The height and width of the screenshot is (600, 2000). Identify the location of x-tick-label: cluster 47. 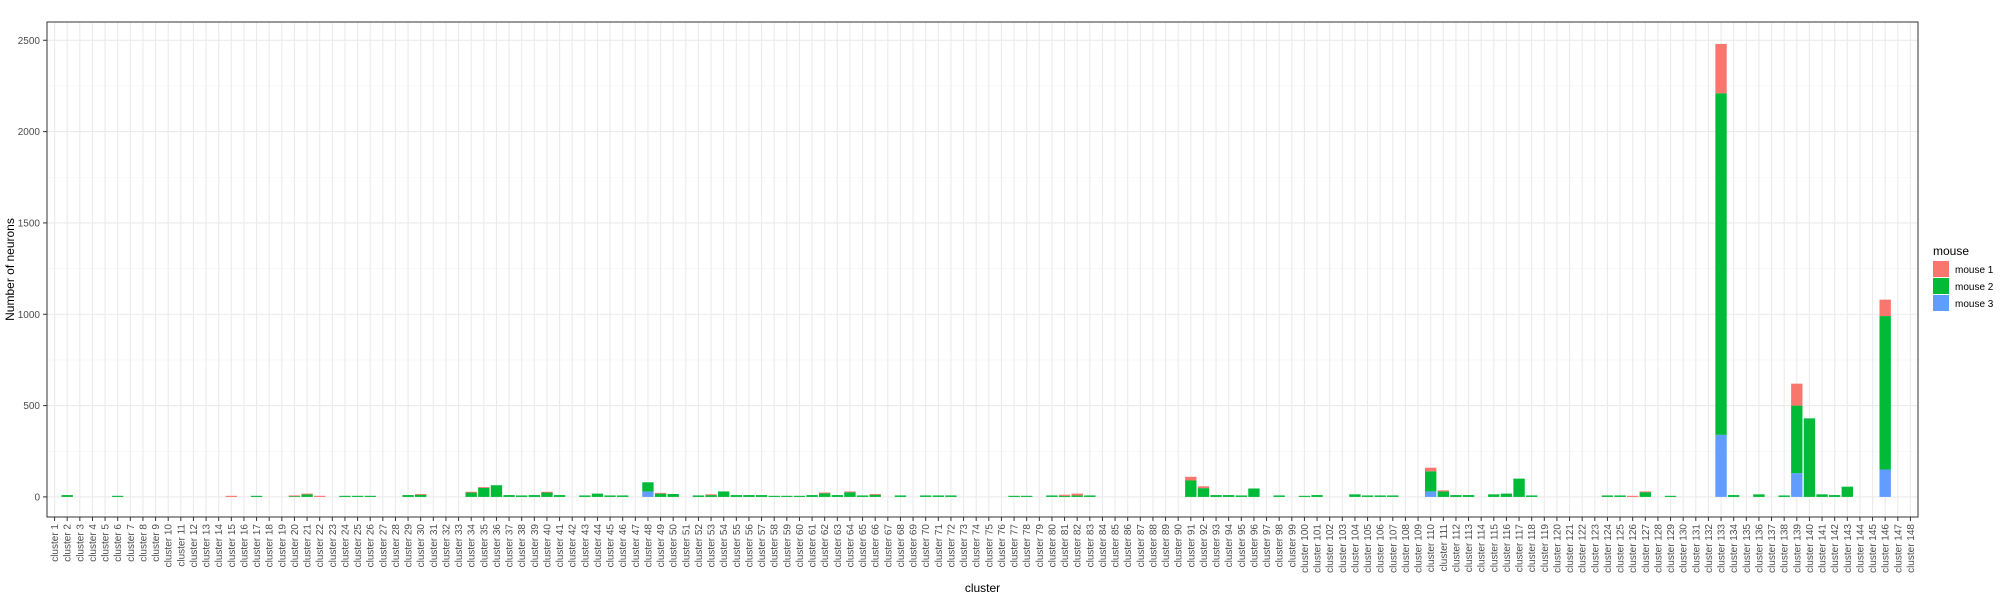
(636, 546).